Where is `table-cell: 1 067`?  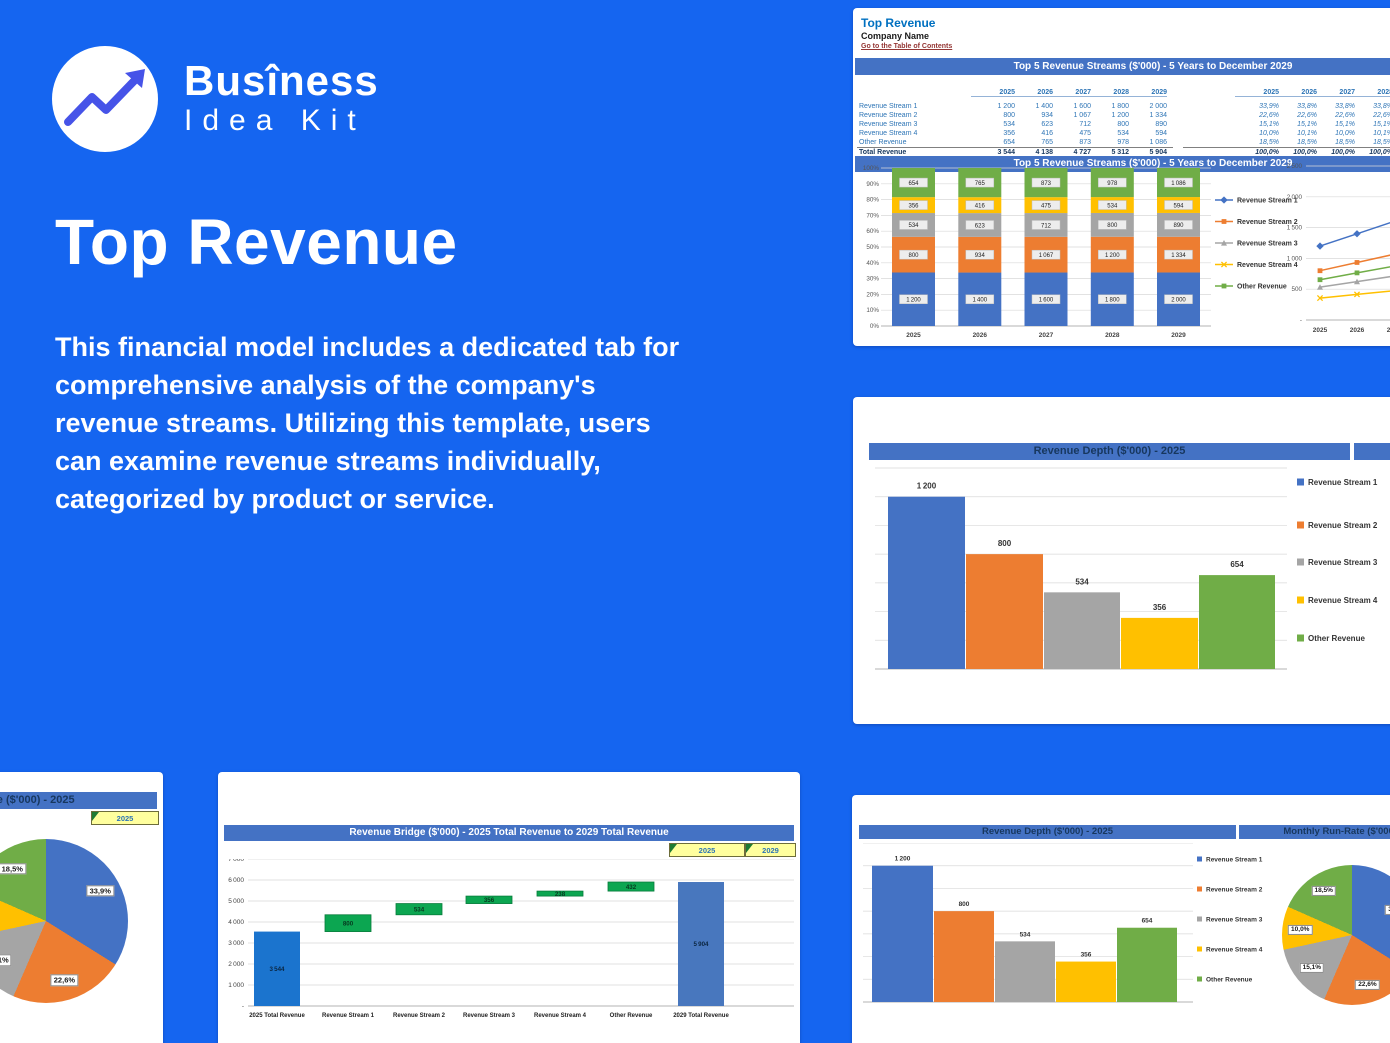
table-cell: 1 067 is located at coordinates (1082, 115).